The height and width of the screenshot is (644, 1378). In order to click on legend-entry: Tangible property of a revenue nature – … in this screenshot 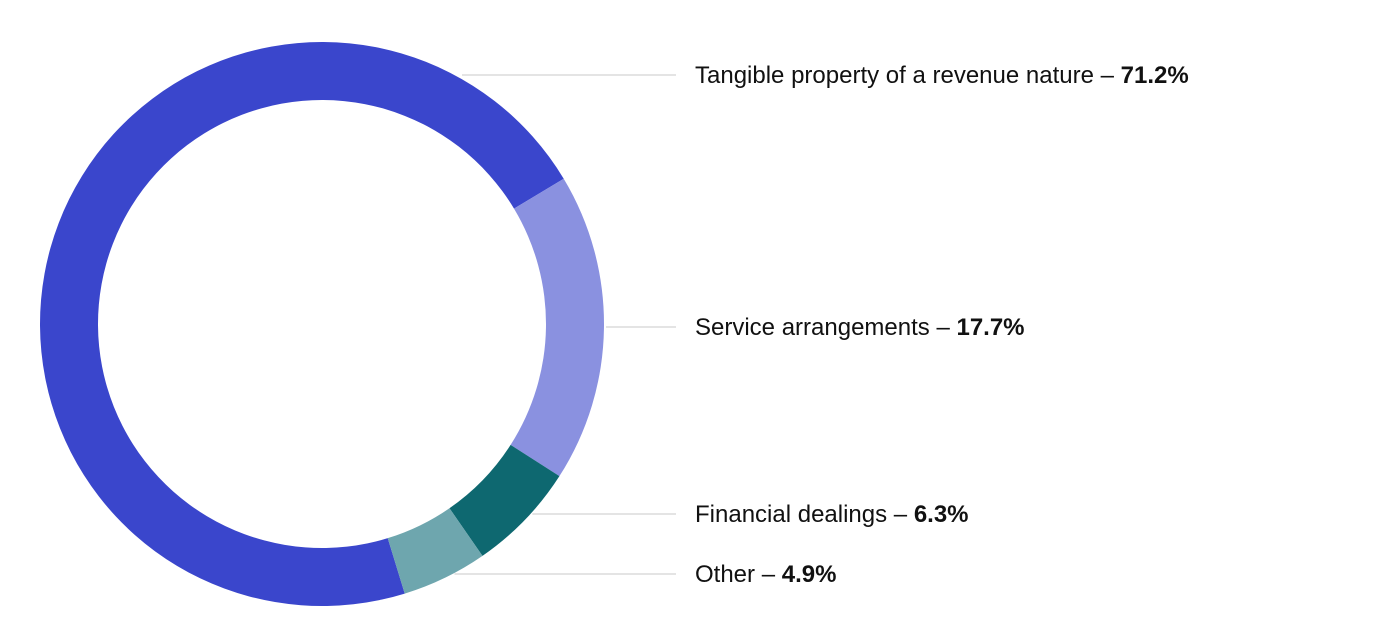, I will do `click(942, 75)`.